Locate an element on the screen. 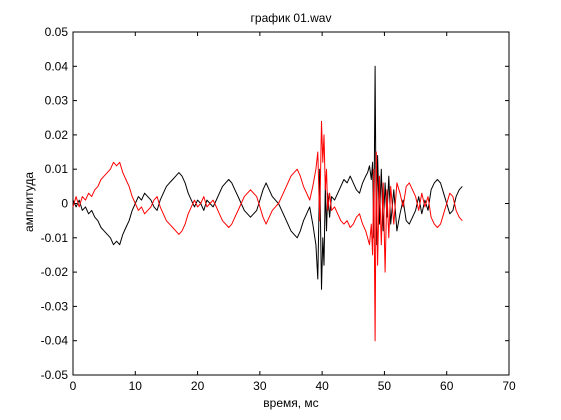 Image resolution: width=561 pixels, height=420 pixels. y-axis-label: амплитуда is located at coordinates (29, 202).